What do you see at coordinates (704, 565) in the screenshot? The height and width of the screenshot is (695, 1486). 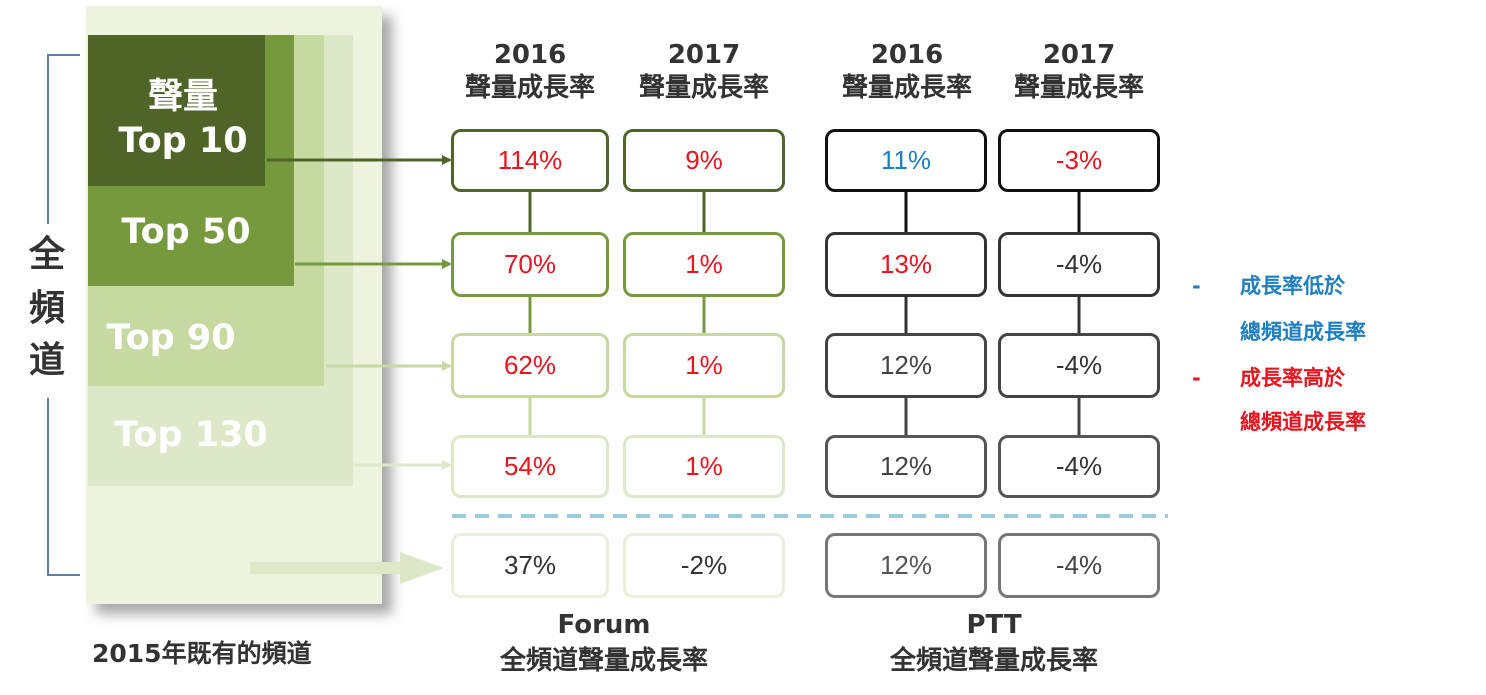 I see `value-box-forum-2017-overall: -2%` at bounding box center [704, 565].